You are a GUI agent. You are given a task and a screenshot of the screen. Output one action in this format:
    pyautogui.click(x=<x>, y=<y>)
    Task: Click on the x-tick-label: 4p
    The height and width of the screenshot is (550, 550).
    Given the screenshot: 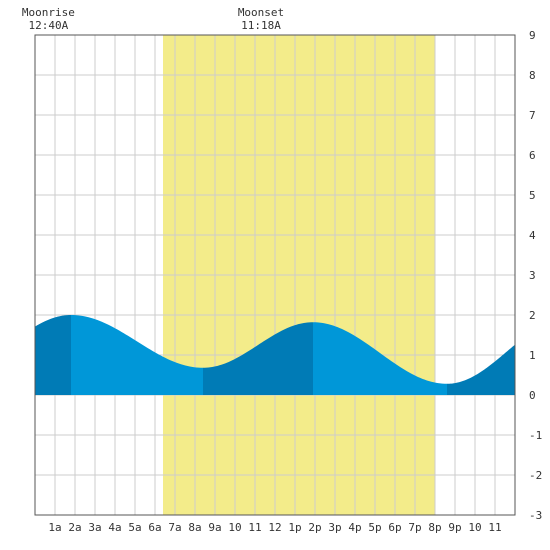 What is the action you would take?
    pyautogui.click(x=354, y=527)
    